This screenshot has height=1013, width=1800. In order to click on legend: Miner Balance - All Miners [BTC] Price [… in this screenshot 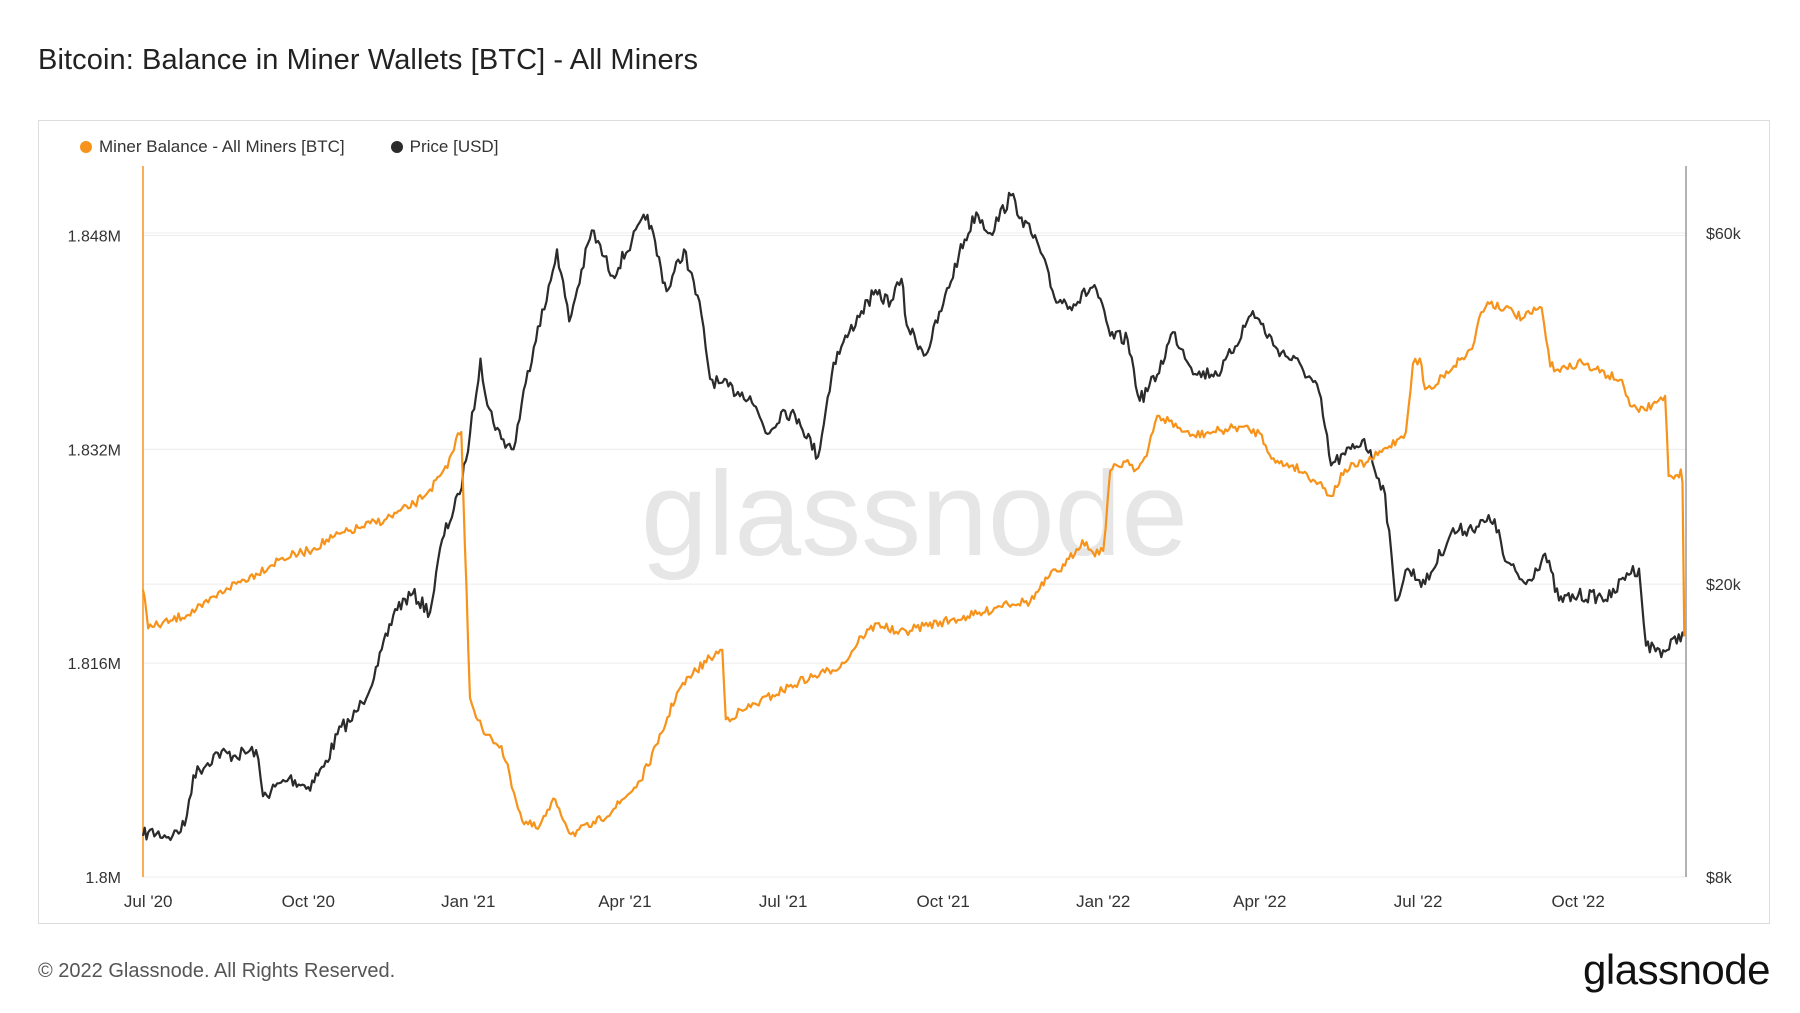, I will do `click(289, 147)`.